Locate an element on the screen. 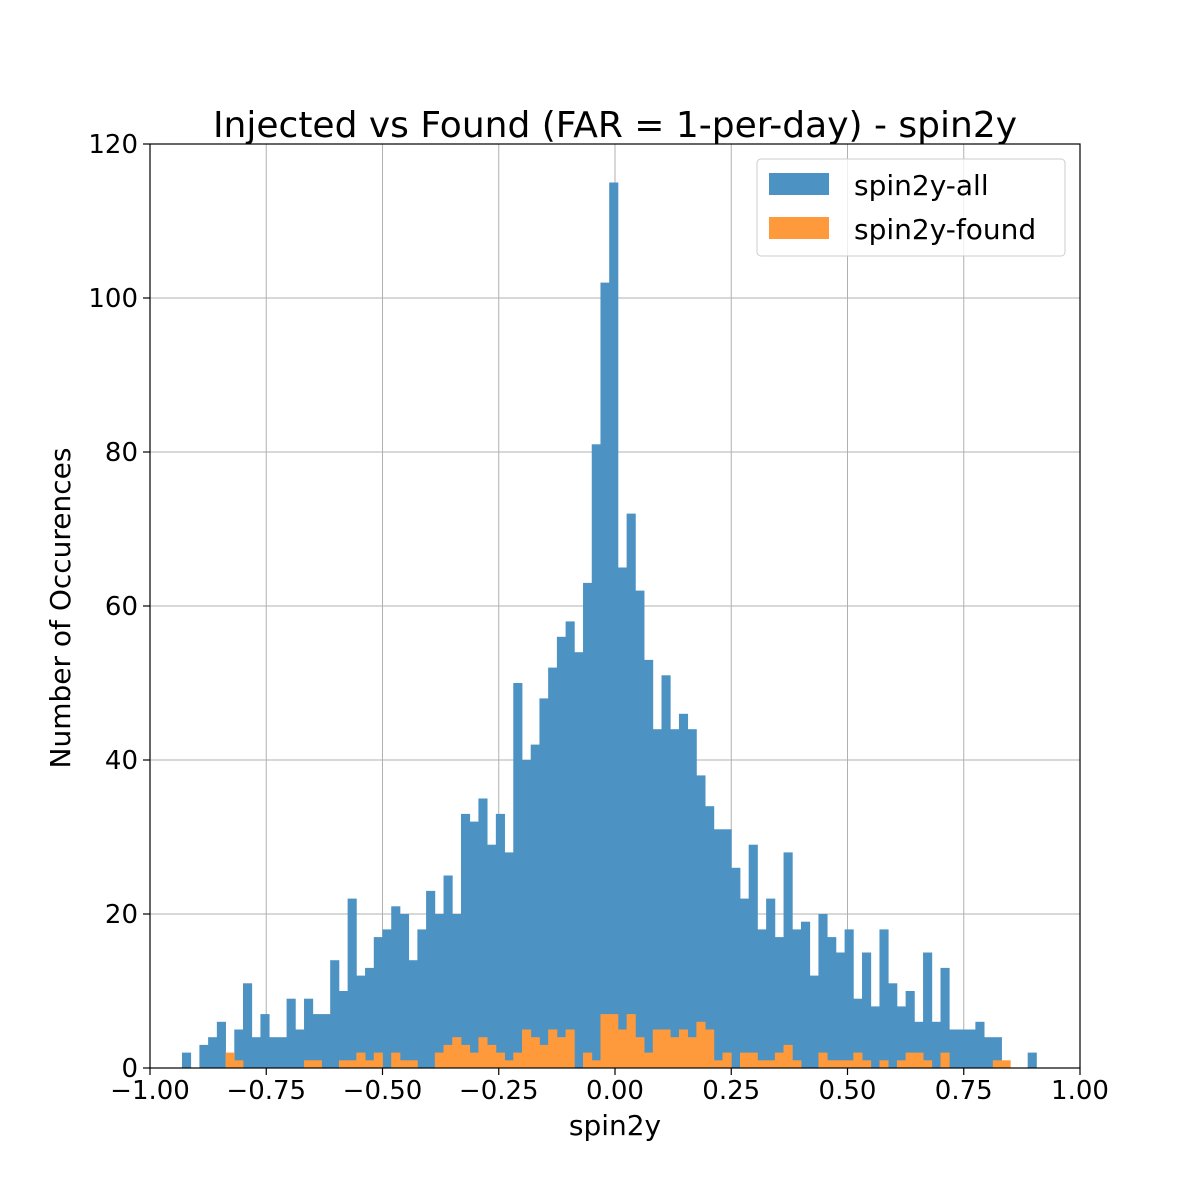 This screenshot has height=1200, width=1200. x-tick-label: −1.00 is located at coordinates (150, 1091).